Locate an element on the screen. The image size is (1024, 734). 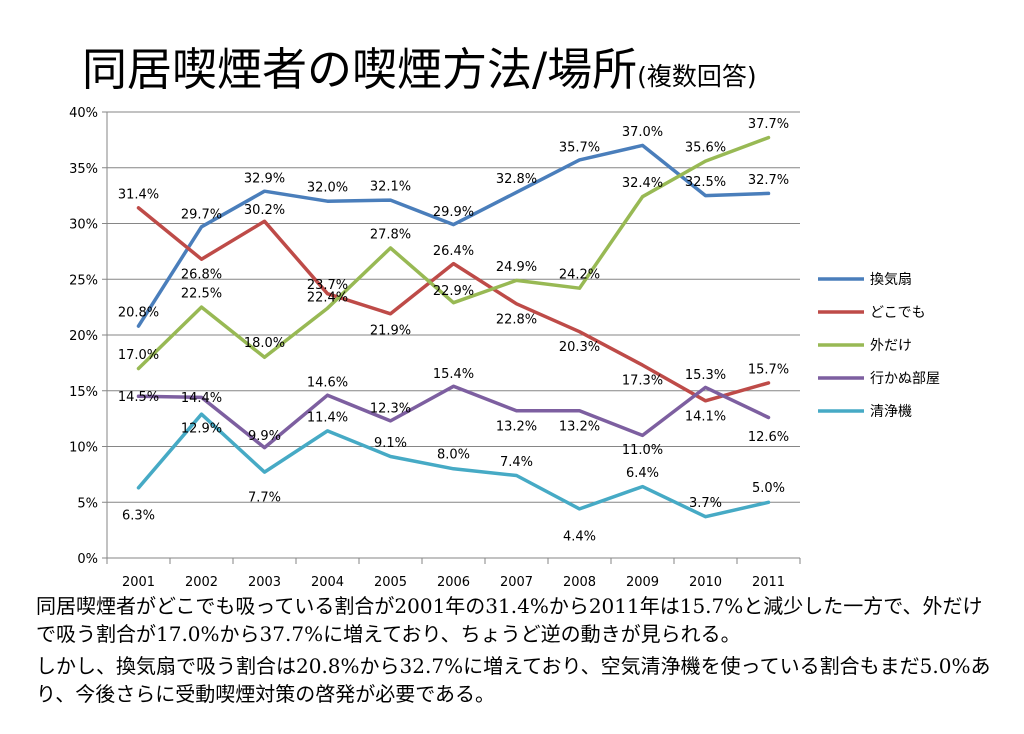
data-label: 22.9% is located at coordinates (453, 291).